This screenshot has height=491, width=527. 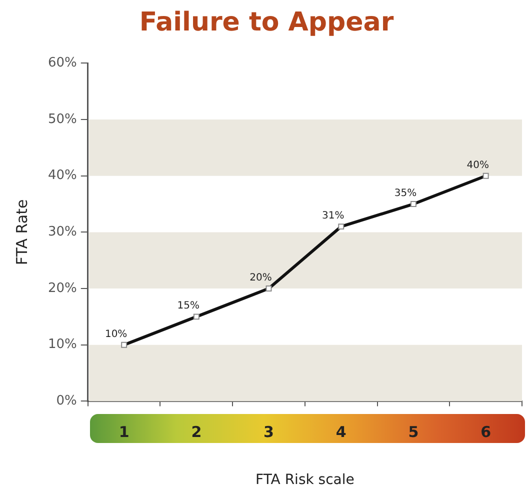 I want to click on y-axis-title: FTA Rate, so click(x=21, y=232).